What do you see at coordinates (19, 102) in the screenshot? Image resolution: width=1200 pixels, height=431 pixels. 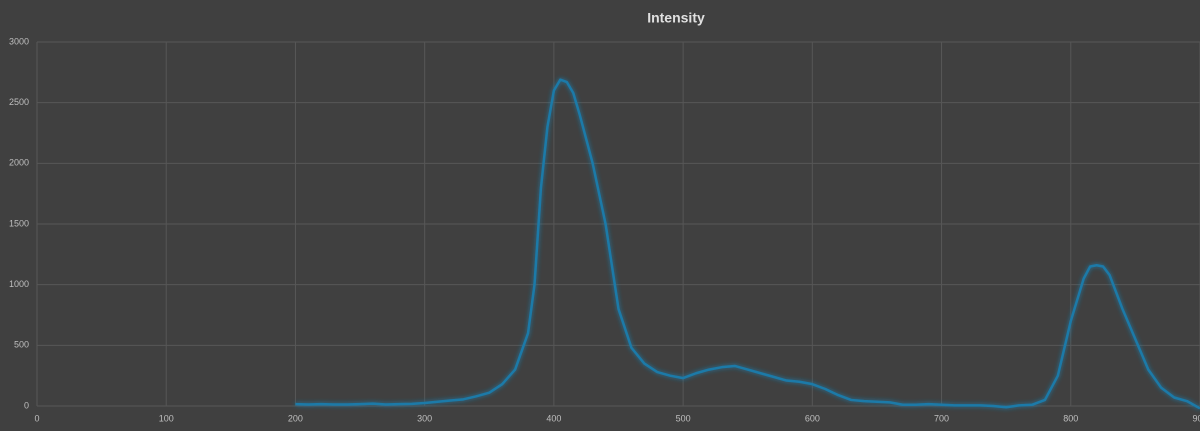 I see `y-tick-label: 2500` at bounding box center [19, 102].